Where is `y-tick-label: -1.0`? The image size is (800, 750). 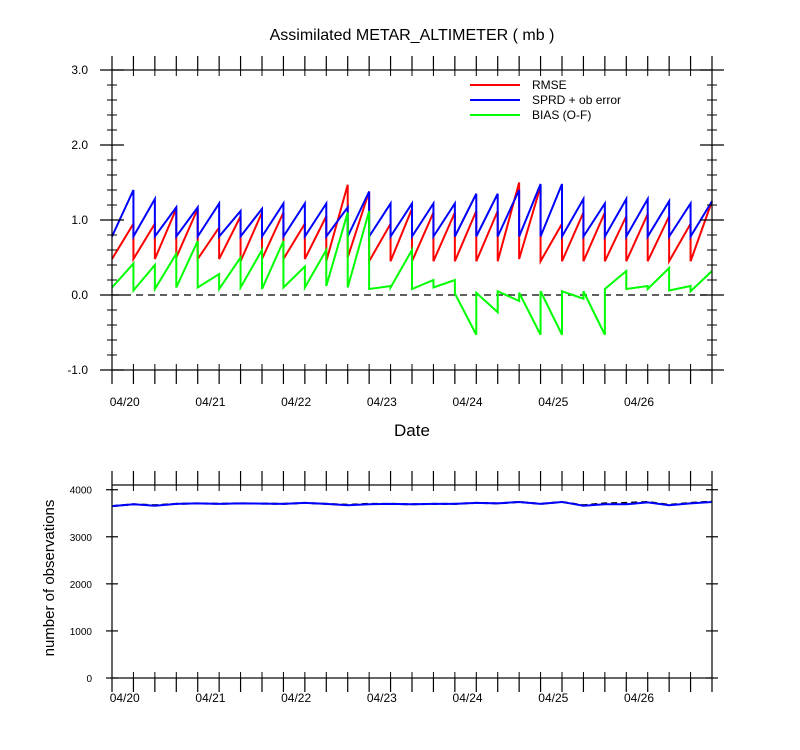
y-tick-label: -1.0 is located at coordinates (77, 370).